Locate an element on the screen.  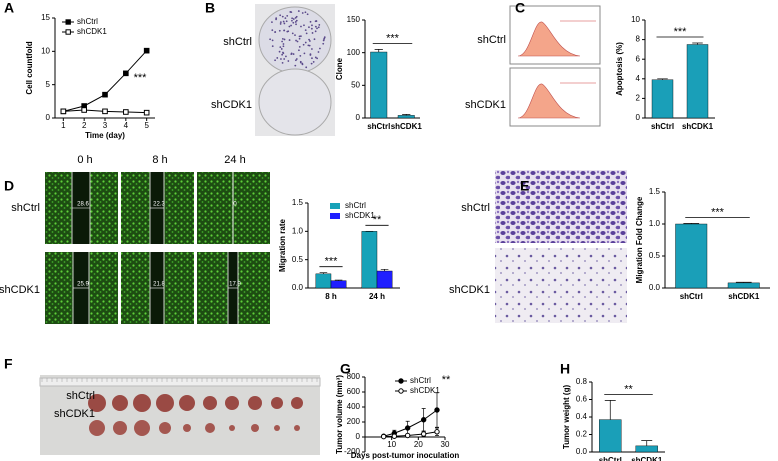
x-axis-label: Days post-tumor inoculation is located at coordinates (405, 455).